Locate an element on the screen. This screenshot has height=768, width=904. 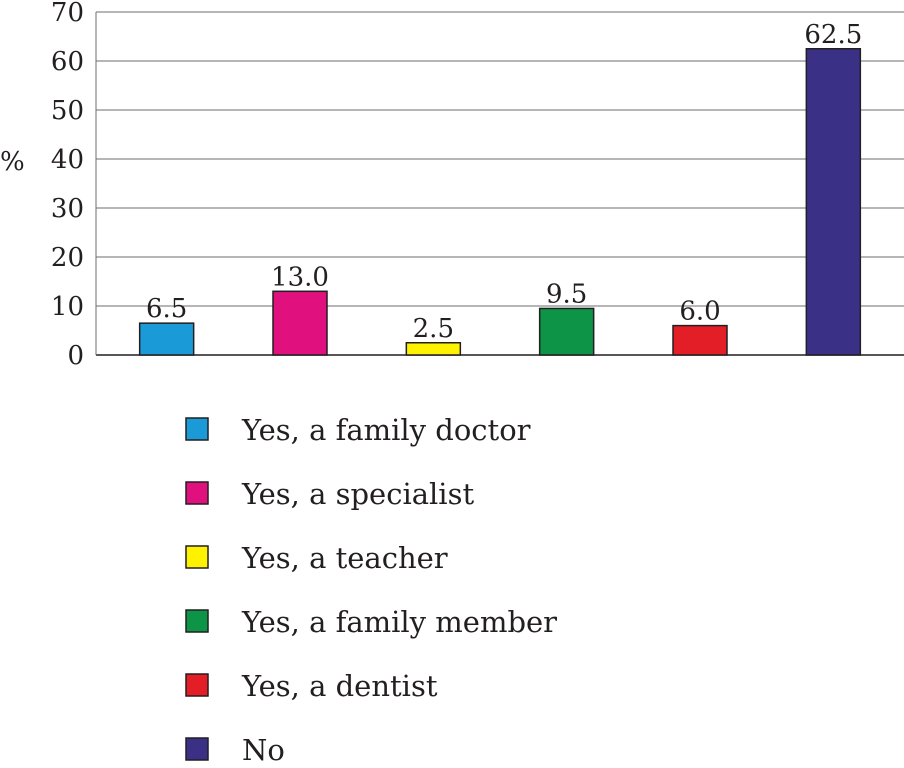
bar-value-label: 62.5 is located at coordinates (833, 35).